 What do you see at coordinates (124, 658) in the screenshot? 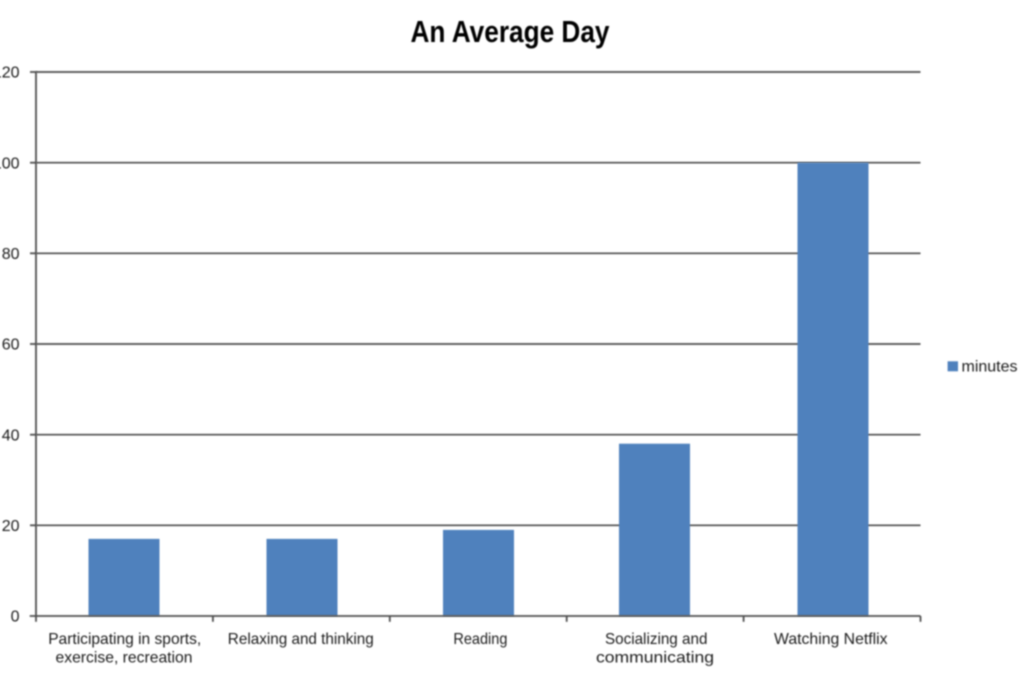
I see `svg-text: exercise, recreation` at bounding box center [124, 658].